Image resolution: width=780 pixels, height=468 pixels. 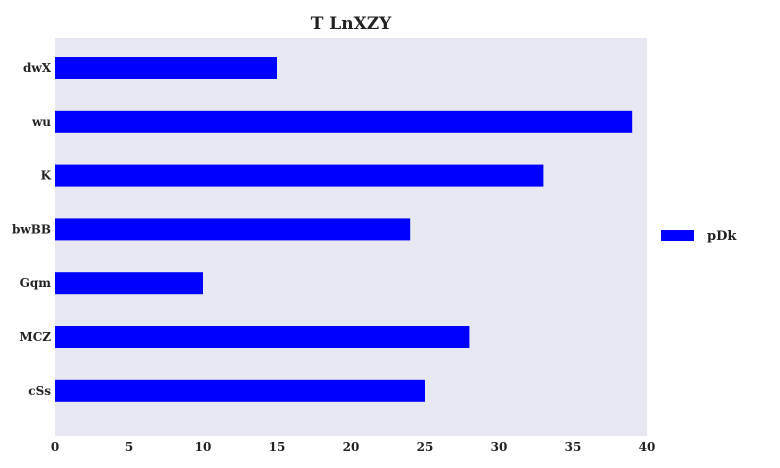 I want to click on x-tick-label: 20, so click(x=351, y=447).